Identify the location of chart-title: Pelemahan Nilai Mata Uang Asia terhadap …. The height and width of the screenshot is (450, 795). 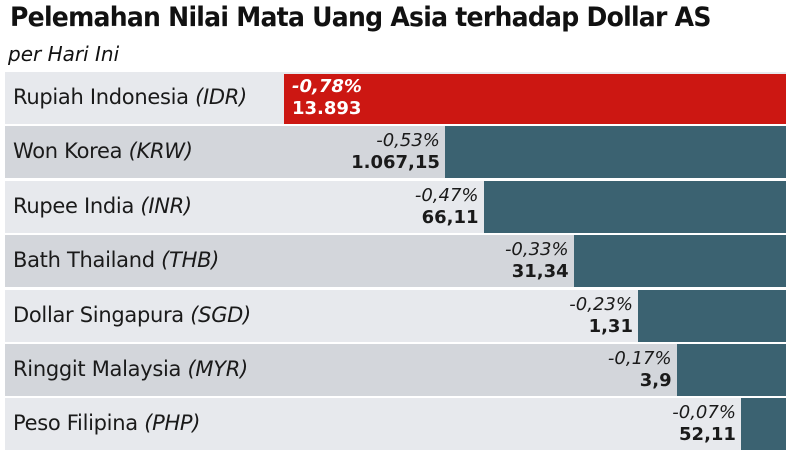
(360, 17).